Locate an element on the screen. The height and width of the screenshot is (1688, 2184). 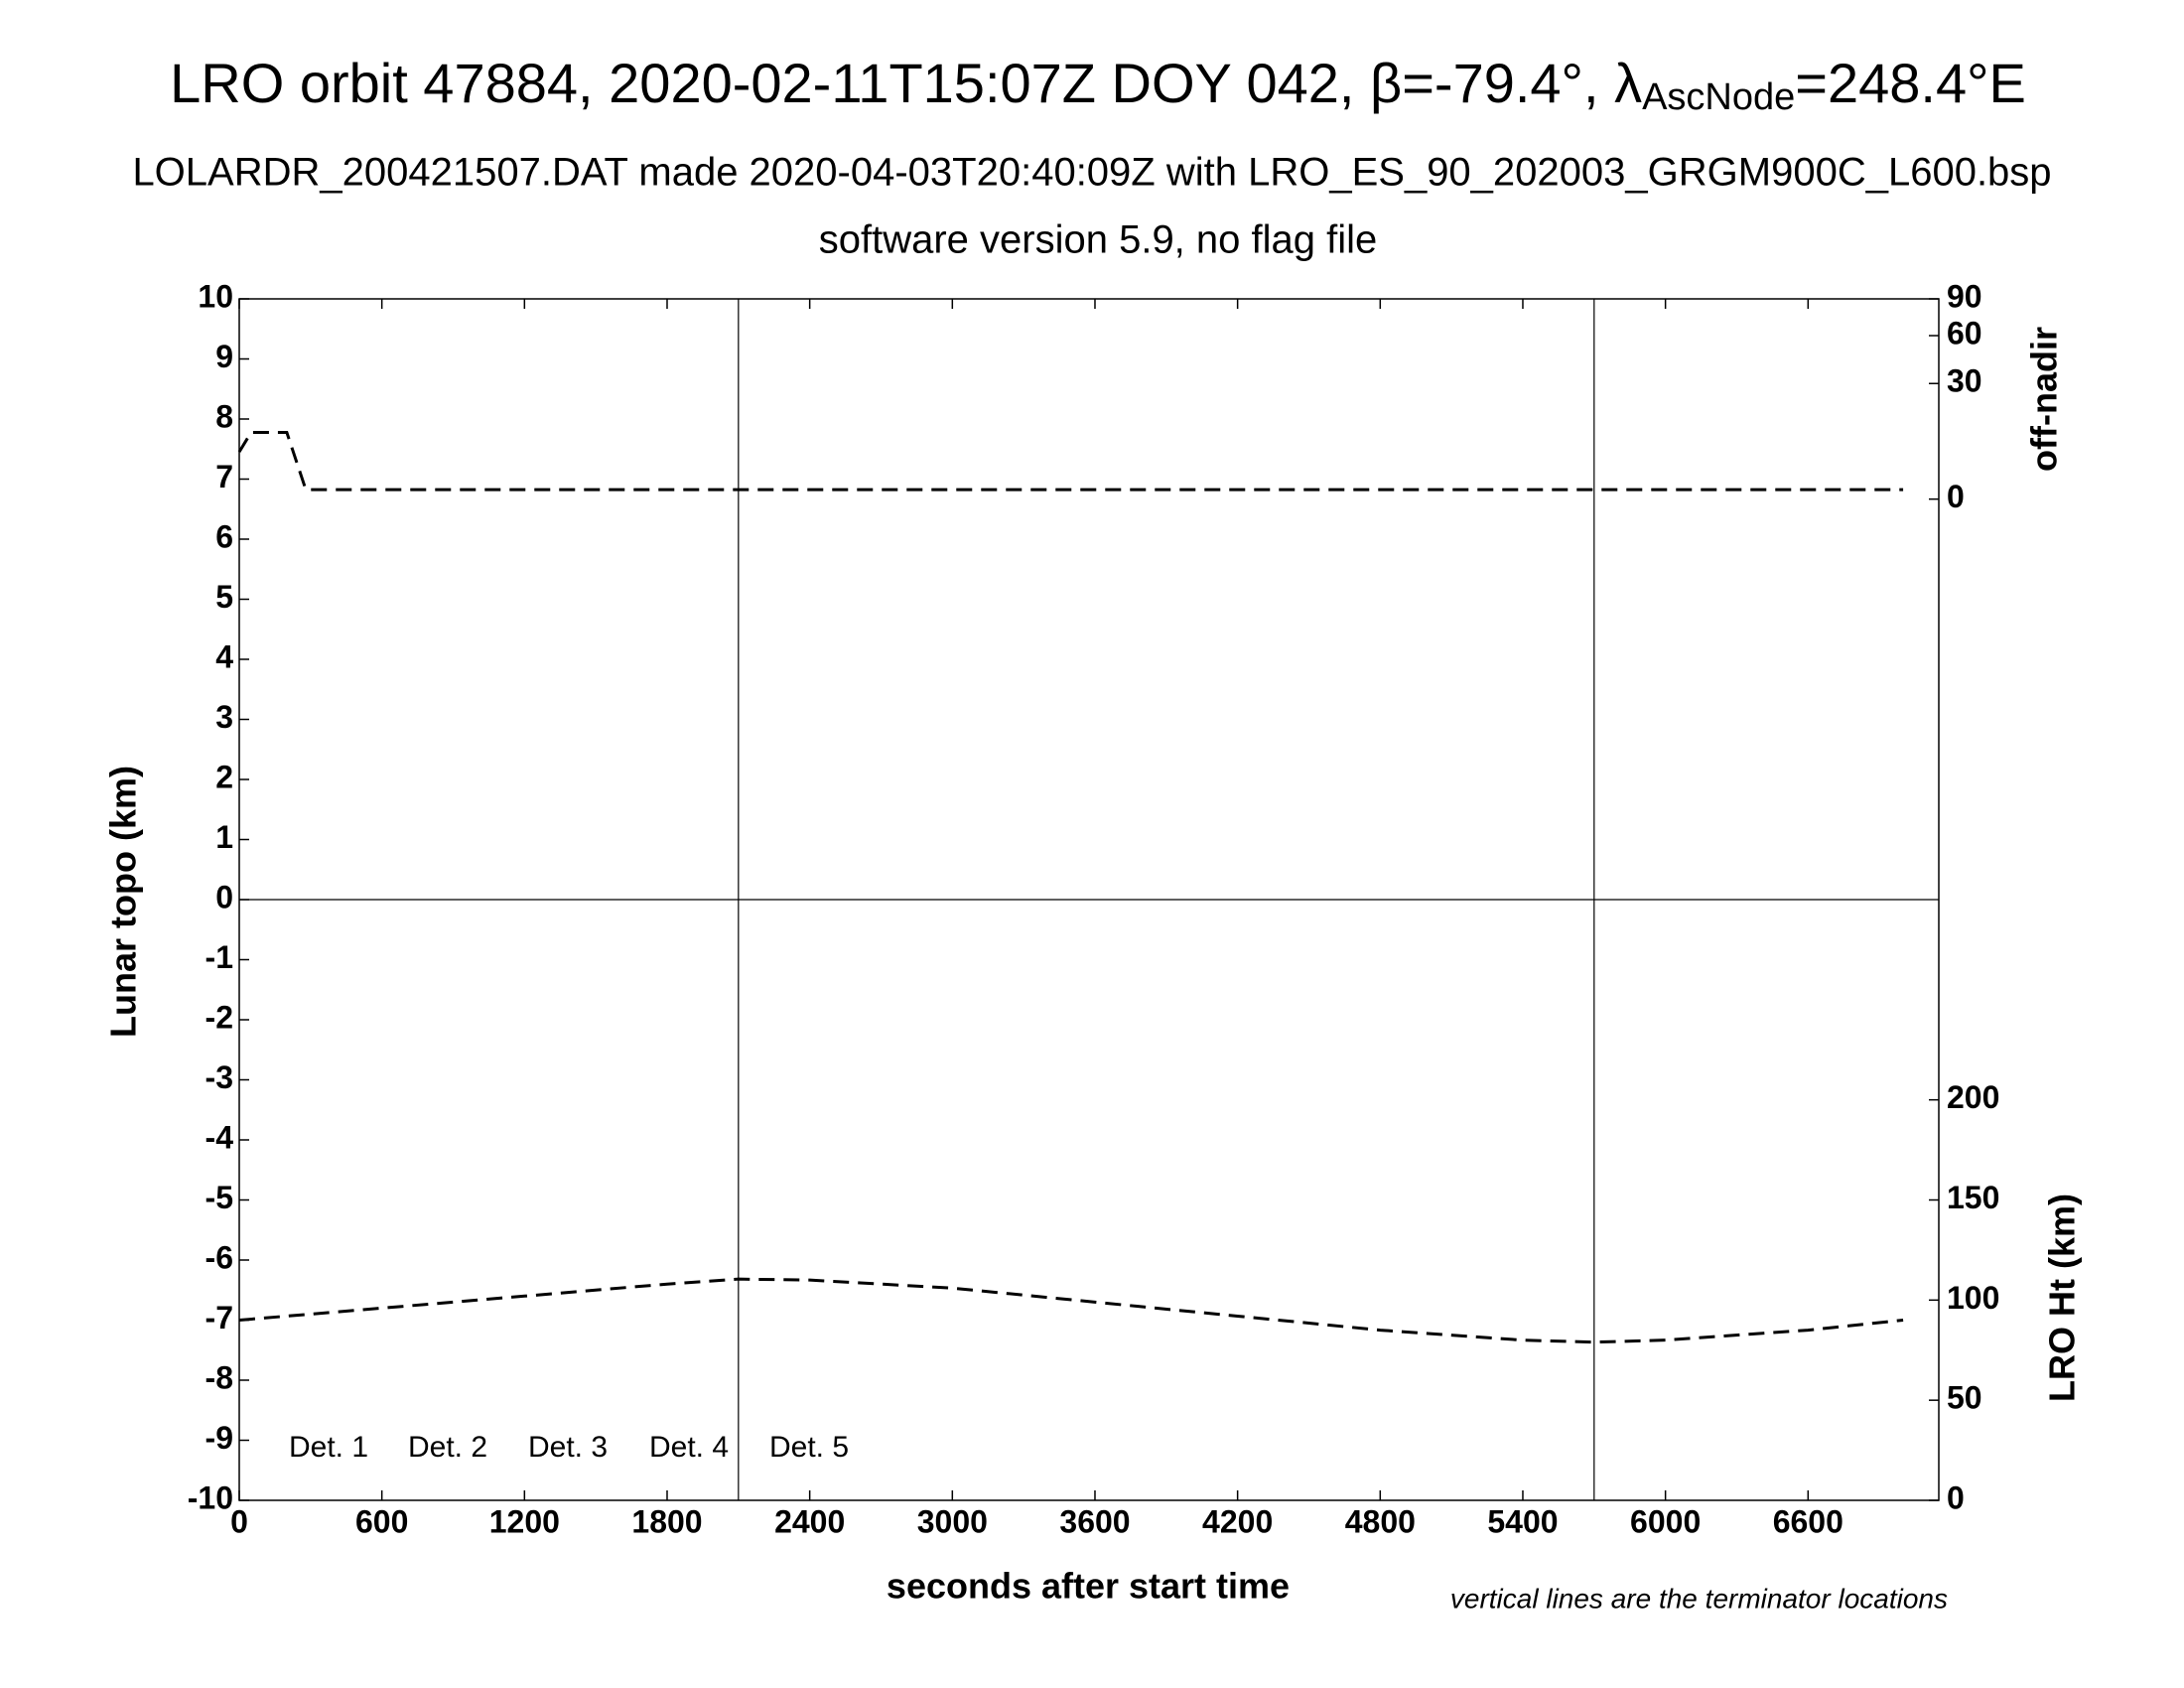
y-tick-label: -9 is located at coordinates (219, 1438).